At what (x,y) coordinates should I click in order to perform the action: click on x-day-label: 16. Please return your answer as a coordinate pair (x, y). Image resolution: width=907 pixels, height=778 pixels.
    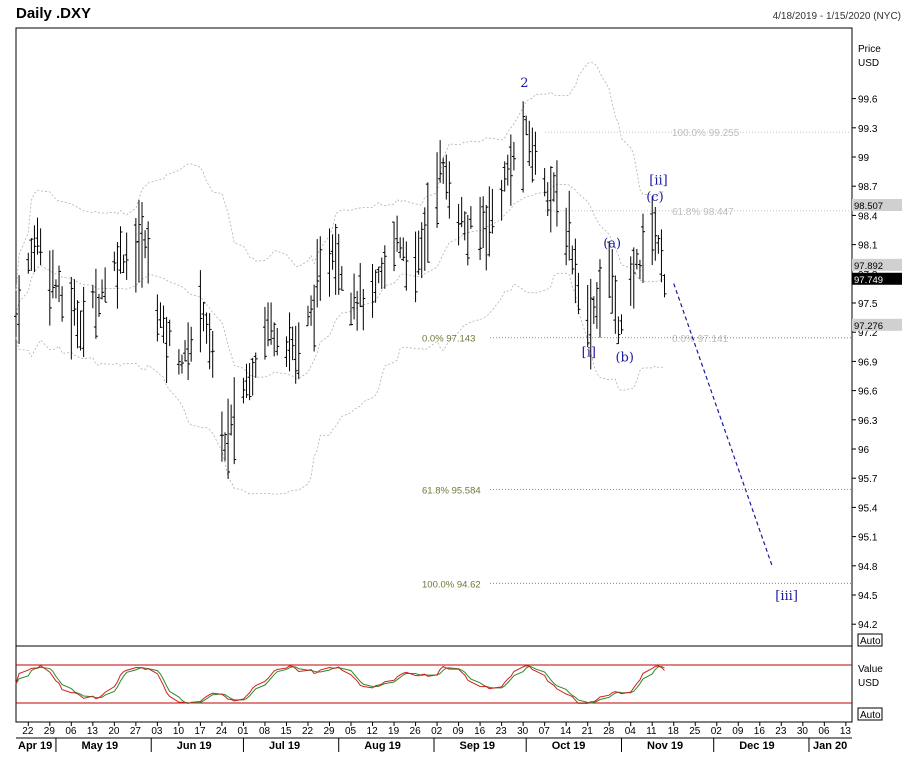
    Looking at the image, I should click on (760, 731).